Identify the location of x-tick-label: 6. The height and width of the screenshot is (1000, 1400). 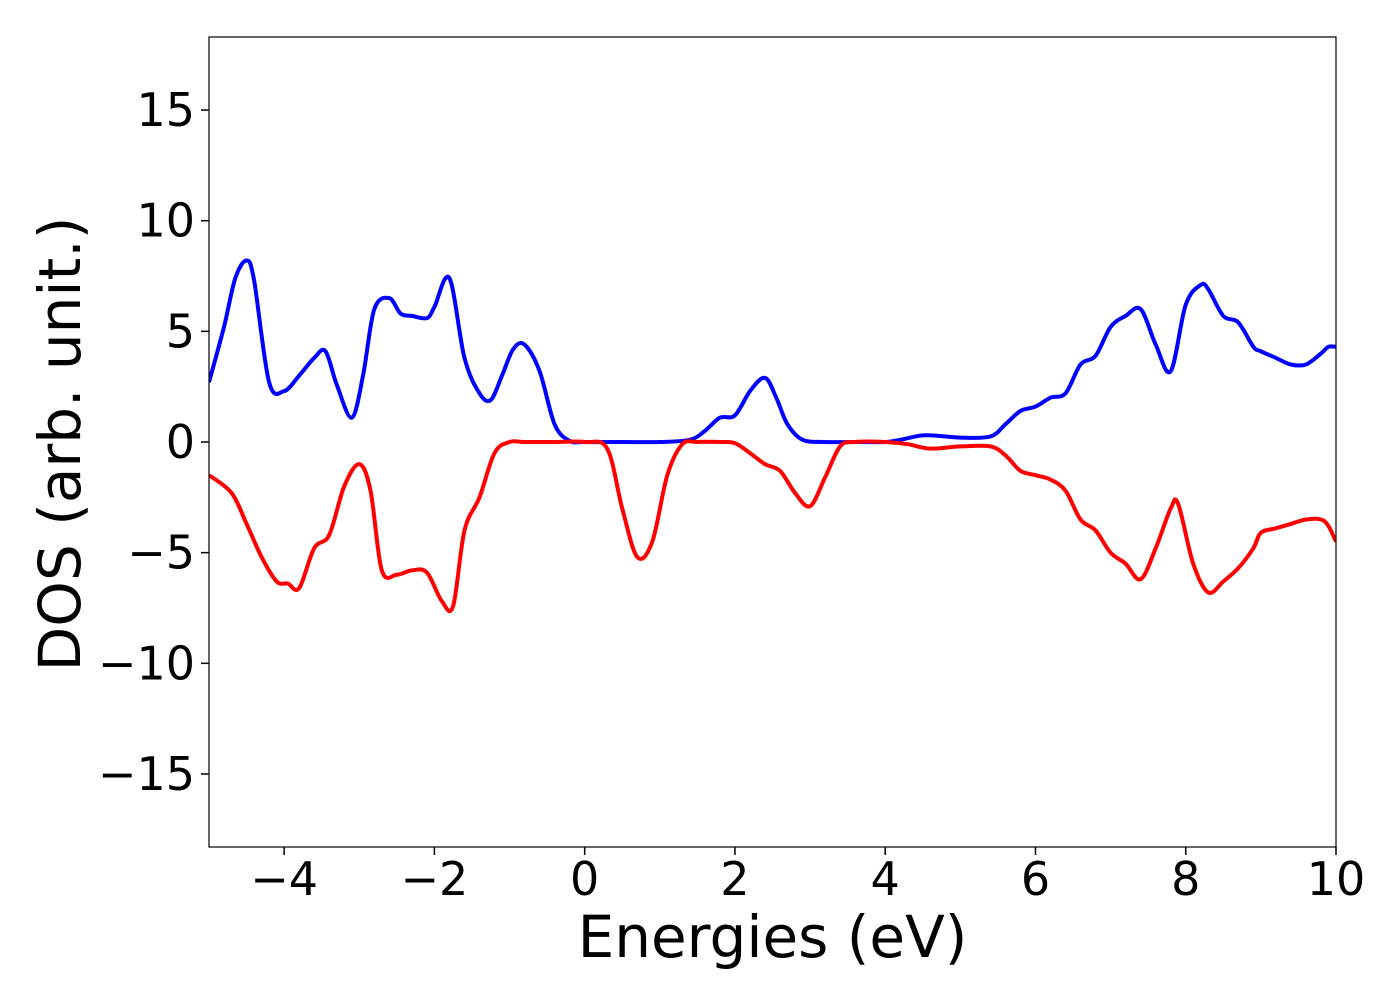
(1035, 879).